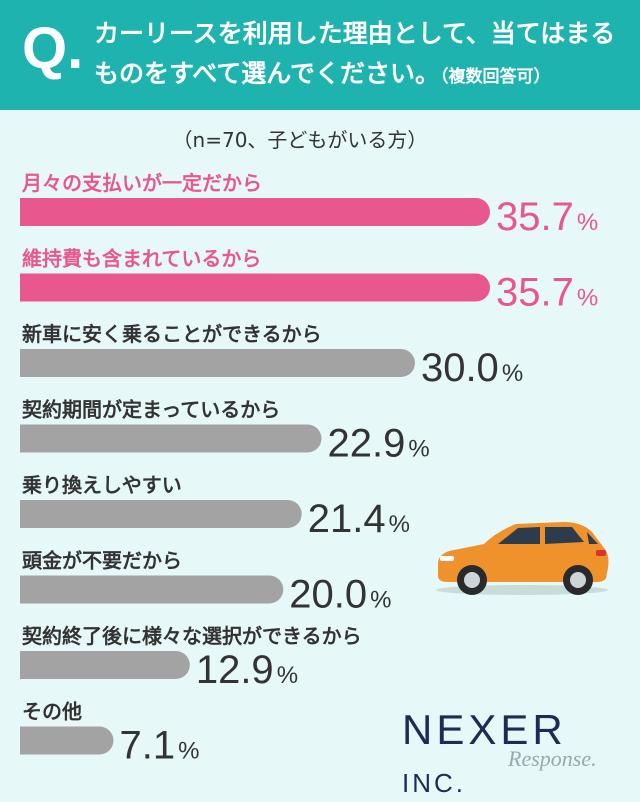 The image size is (640, 802). Describe the element at coordinates (141, 183) in the screenshot. I see `category-label: 月々の支払いが一定だから` at that location.